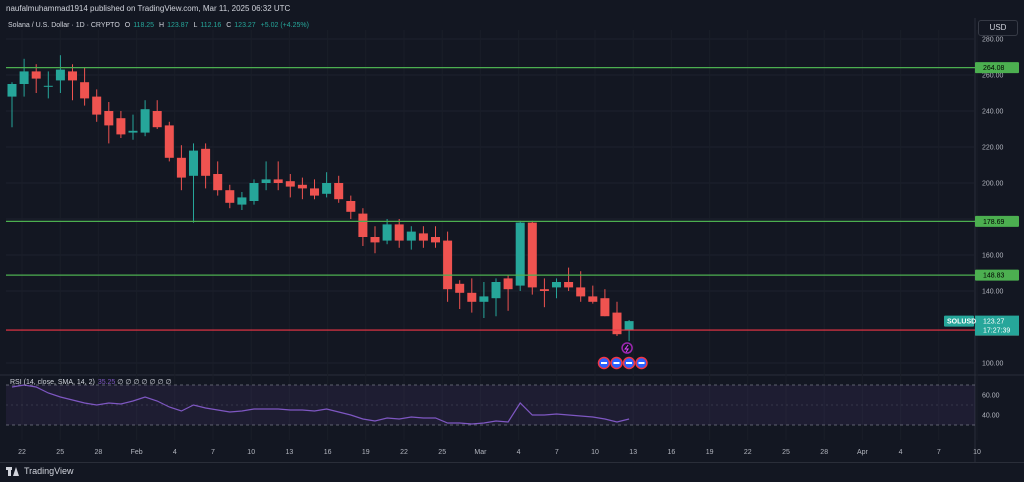  What do you see at coordinates (994, 322) in the screenshot?
I see `current-price-label: 123.27` at bounding box center [994, 322].